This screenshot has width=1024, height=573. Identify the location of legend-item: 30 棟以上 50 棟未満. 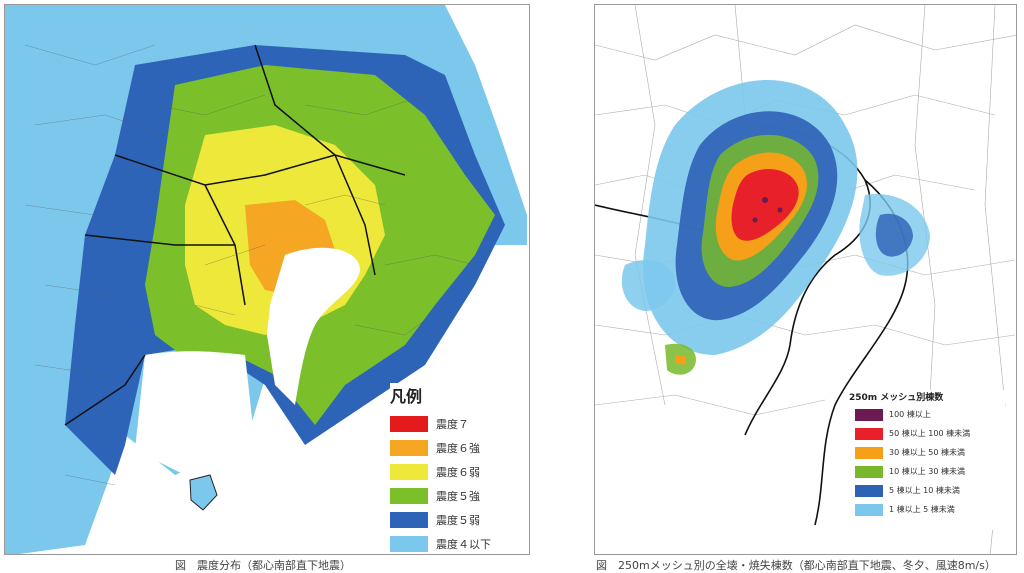
(930, 452).